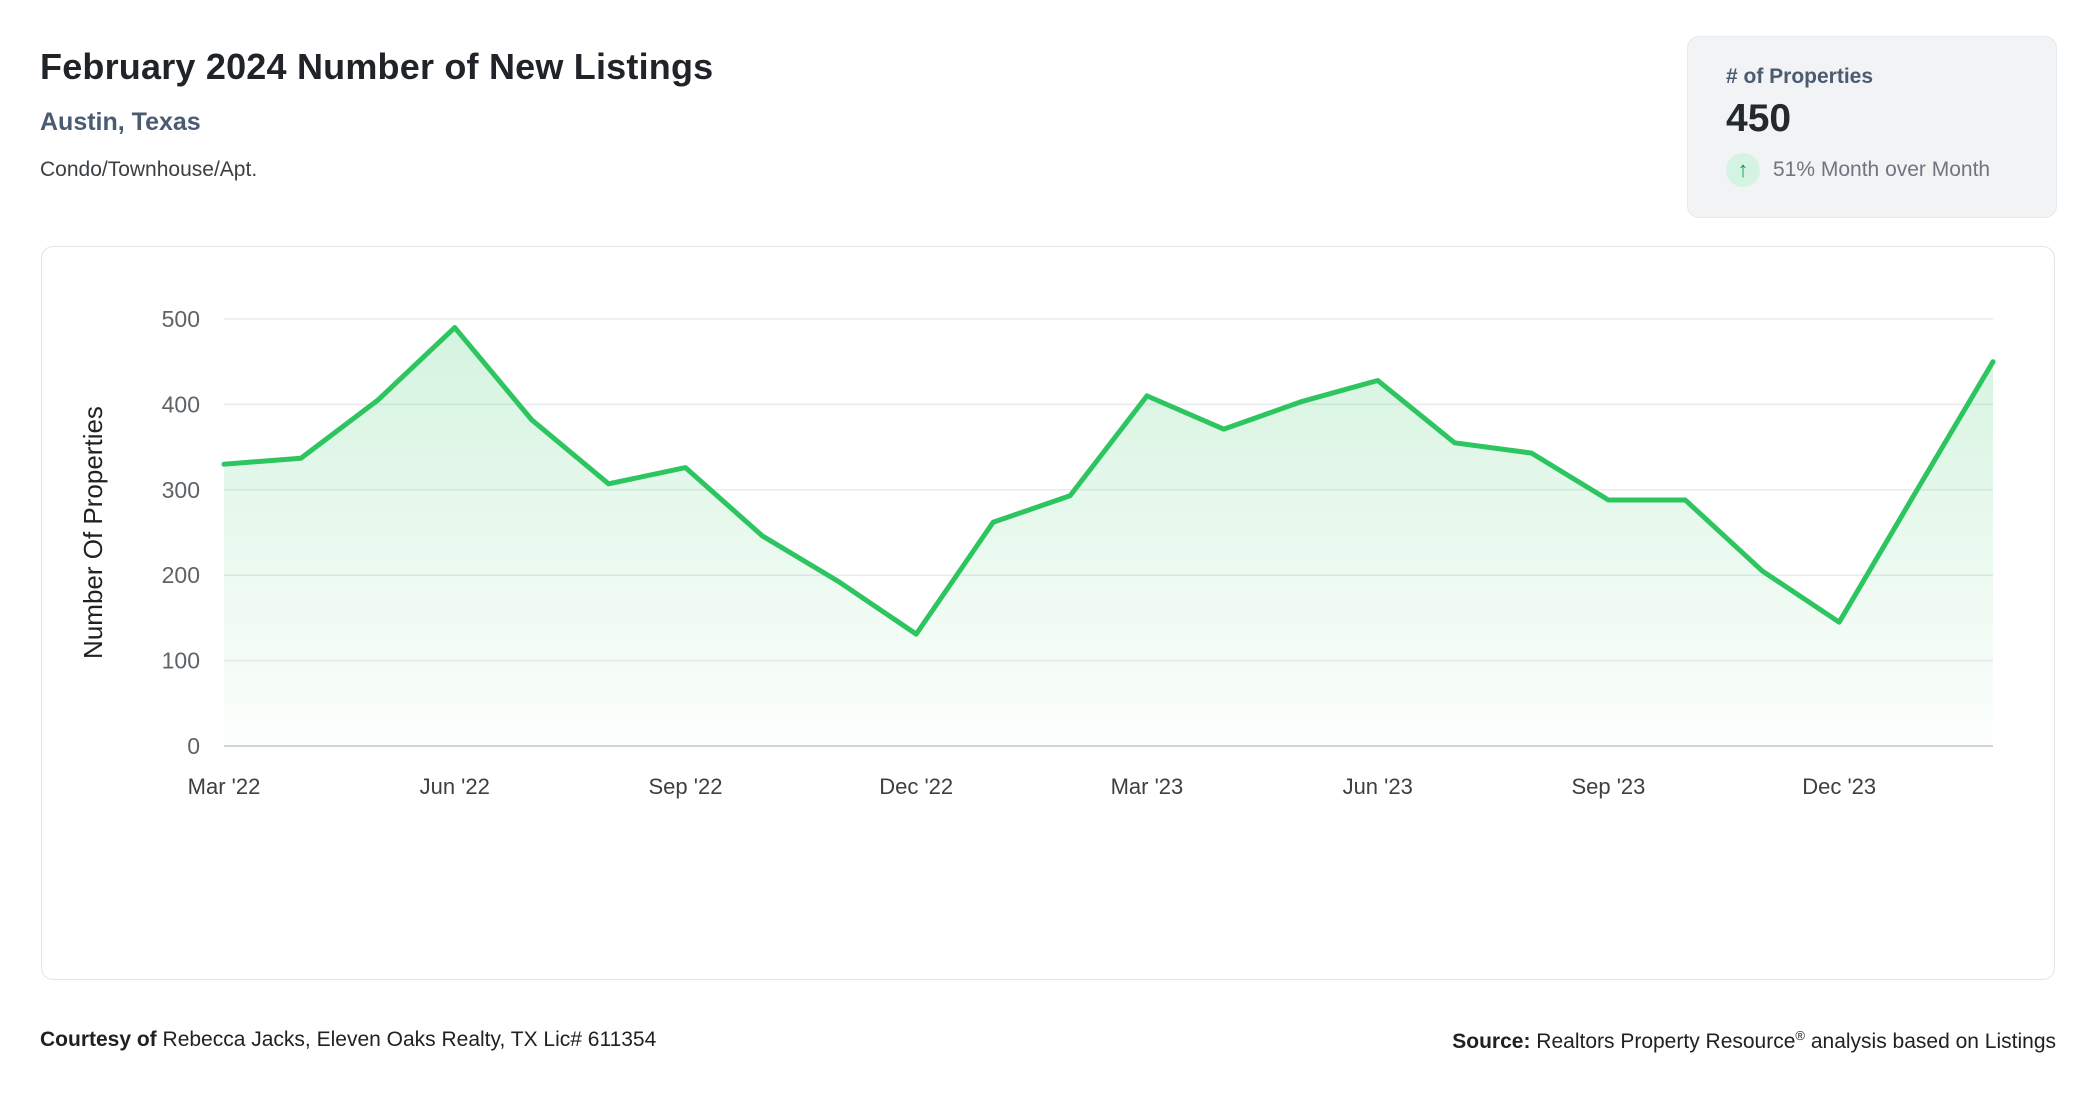 This screenshot has height=1100, width=2096. Describe the element at coordinates (916, 786) in the screenshot. I see `svg-text: Dec '22` at that location.